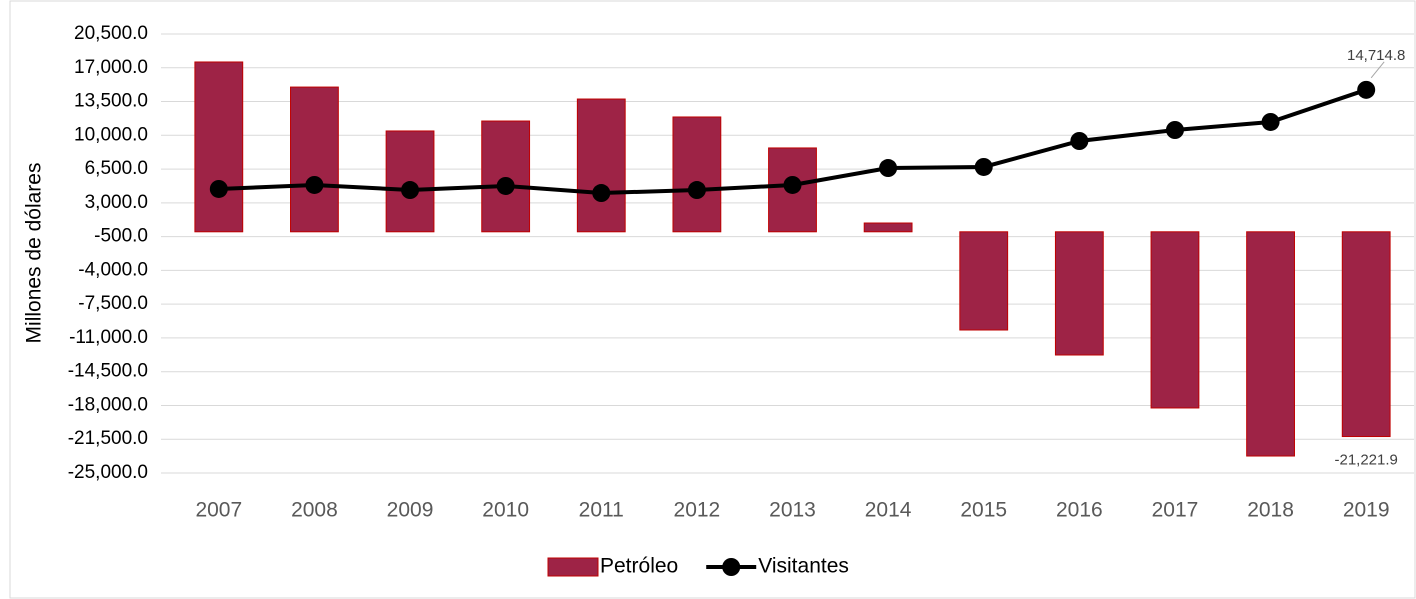 The height and width of the screenshot is (599, 1416). I want to click on x-tick-label: 2016, so click(1079, 510).